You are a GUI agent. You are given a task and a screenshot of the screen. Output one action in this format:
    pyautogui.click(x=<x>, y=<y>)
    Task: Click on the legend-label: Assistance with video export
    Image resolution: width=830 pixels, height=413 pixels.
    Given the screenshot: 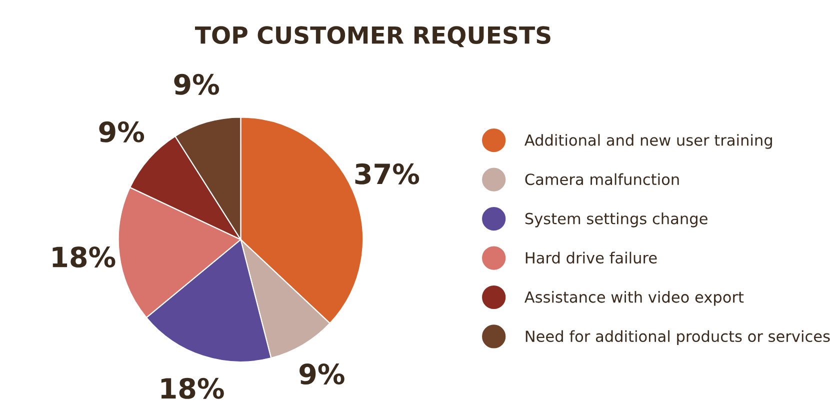 What is the action you would take?
    pyautogui.click(x=634, y=298)
    